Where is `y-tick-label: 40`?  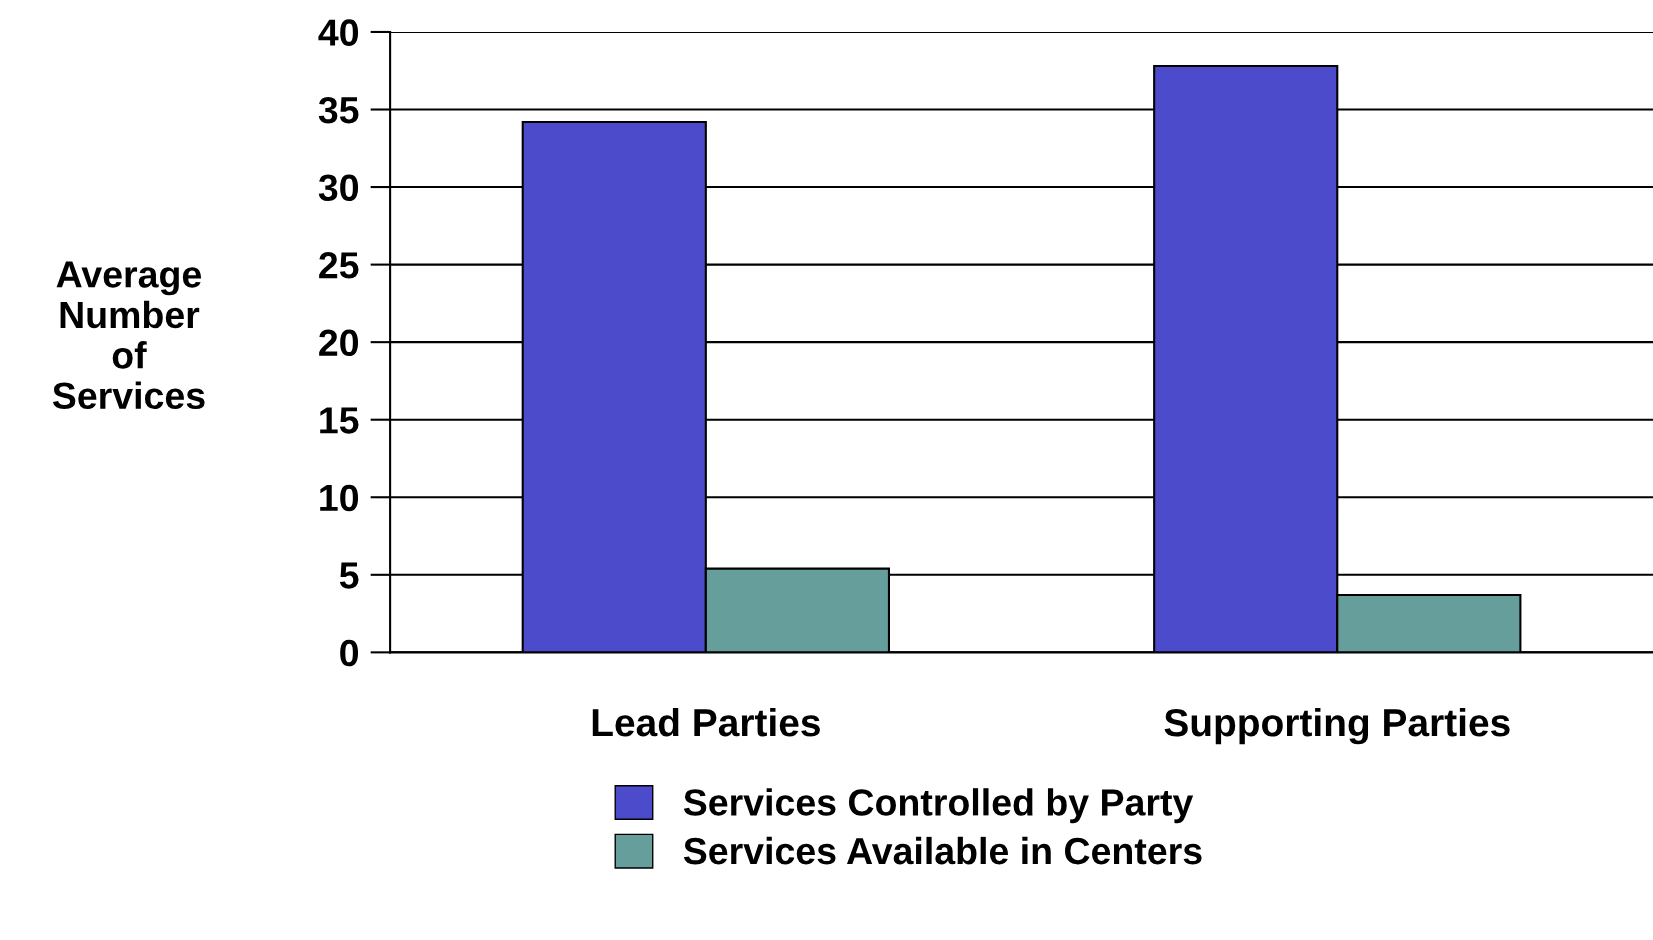 y-tick-label: 40 is located at coordinates (338, 32).